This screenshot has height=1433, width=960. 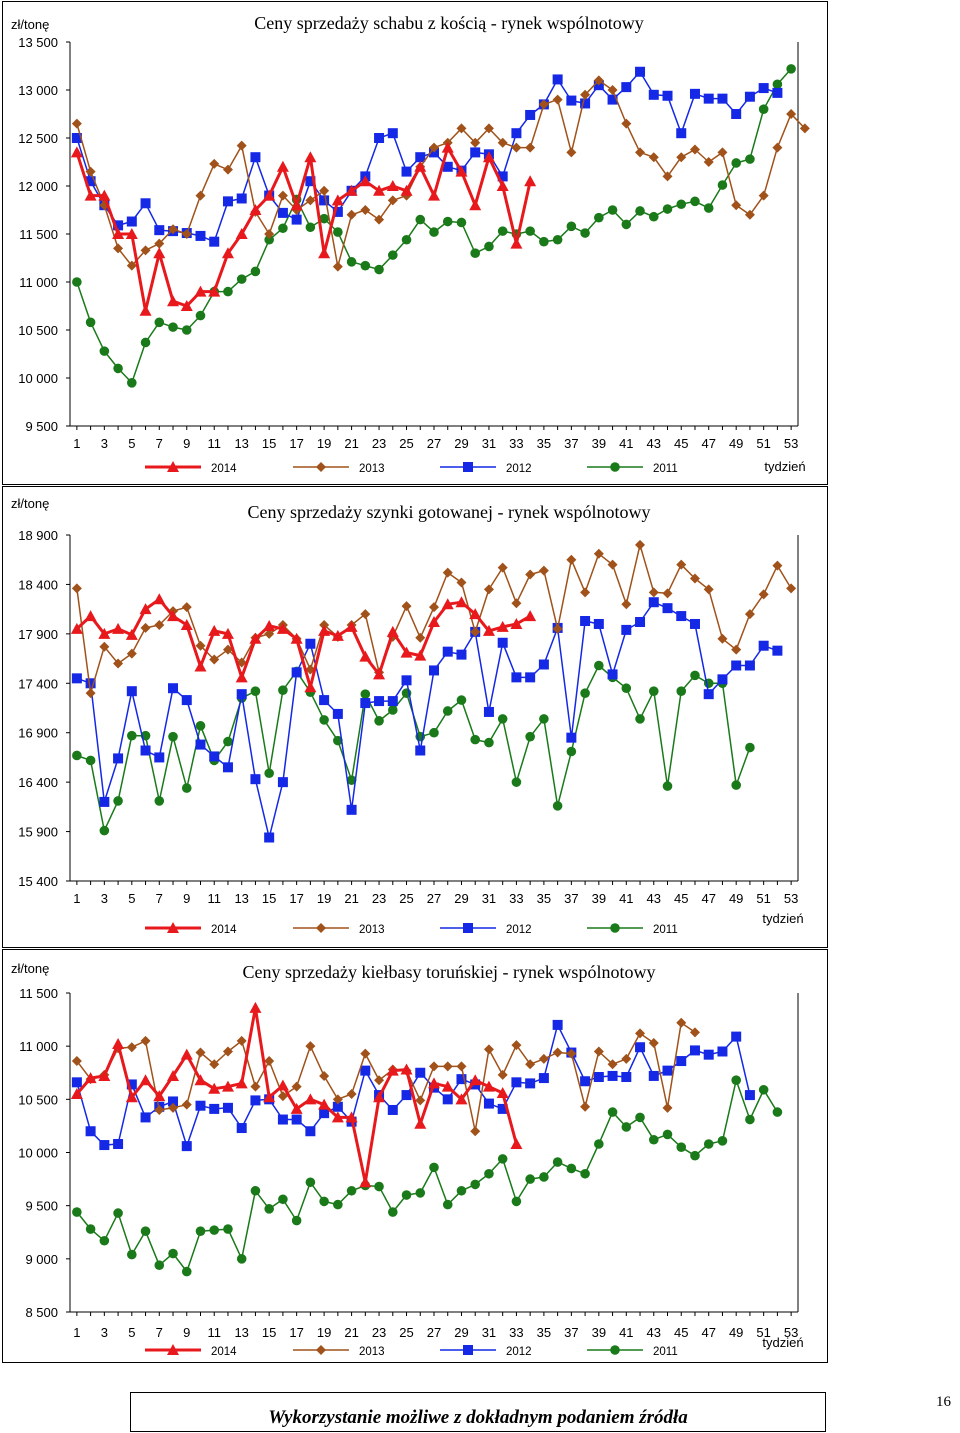 I want to click on x-tick-label: 15, so click(x=269, y=1332).